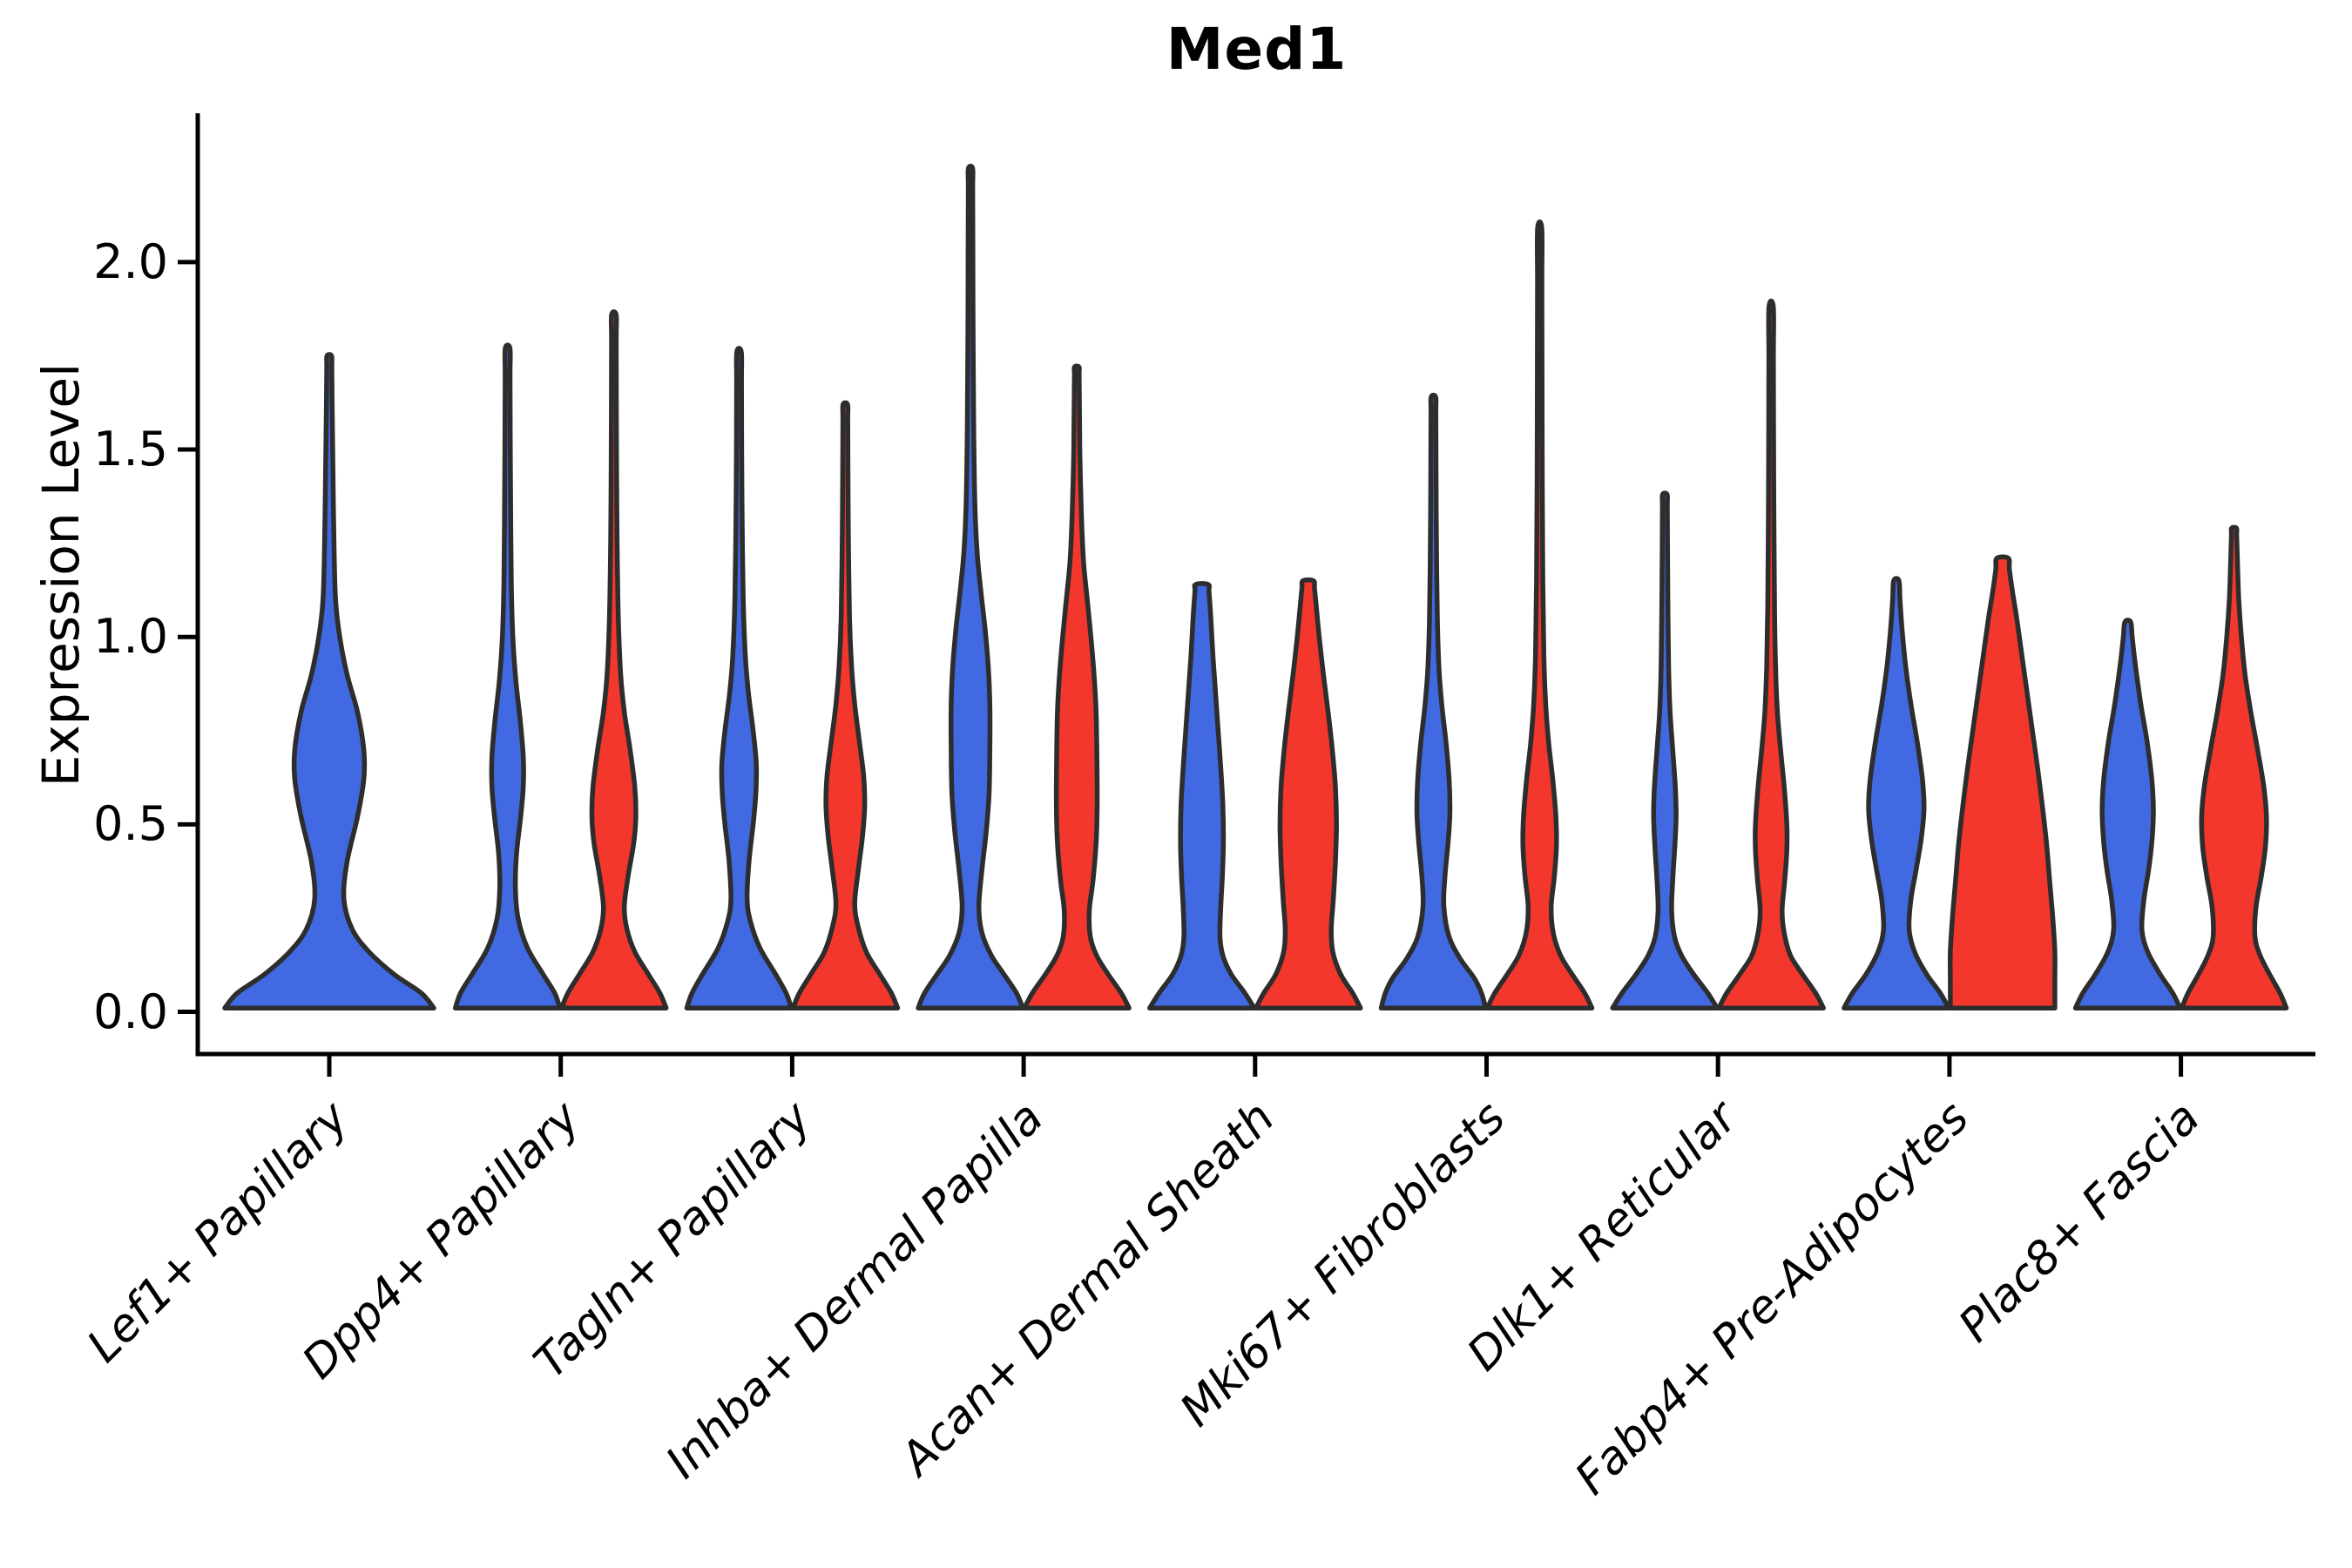  What do you see at coordinates (130, 824) in the screenshot?
I see `y-tick-label: 0.5` at bounding box center [130, 824].